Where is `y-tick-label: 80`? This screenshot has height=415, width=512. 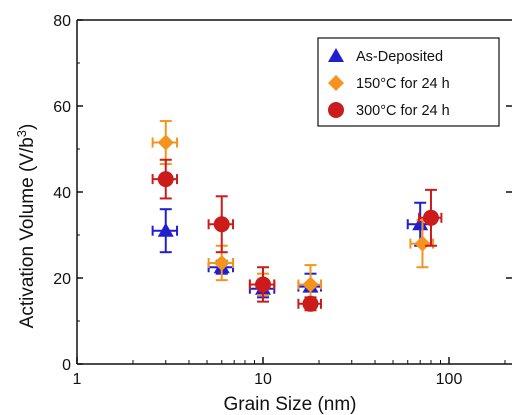
y-tick-label: 80 is located at coordinates (62, 21).